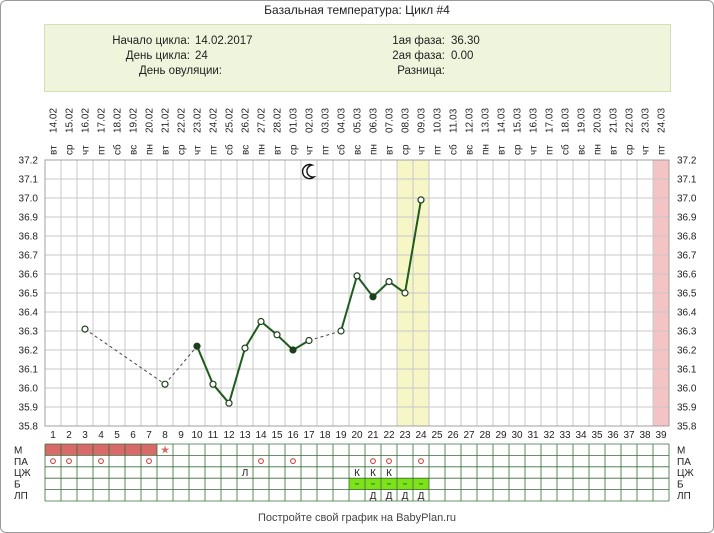  I want to click on row-label-right: ЛП, so click(684, 496).